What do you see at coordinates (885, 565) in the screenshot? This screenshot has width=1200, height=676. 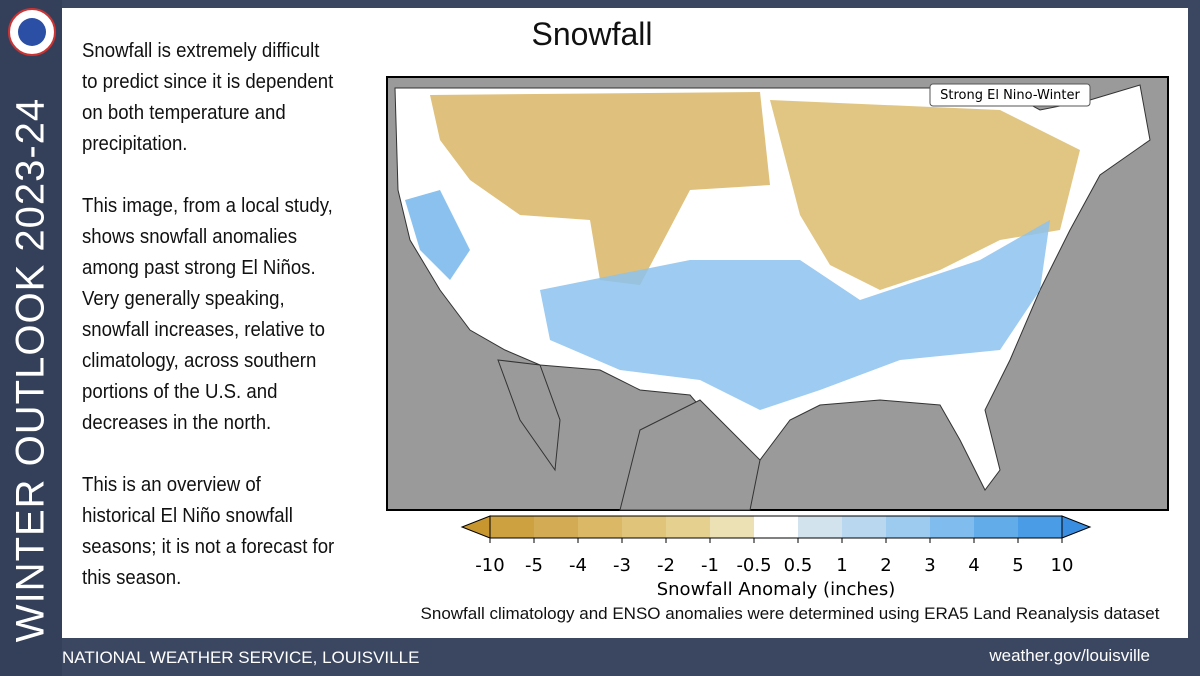 I see `colorbar-tick-label: 2` at bounding box center [885, 565].